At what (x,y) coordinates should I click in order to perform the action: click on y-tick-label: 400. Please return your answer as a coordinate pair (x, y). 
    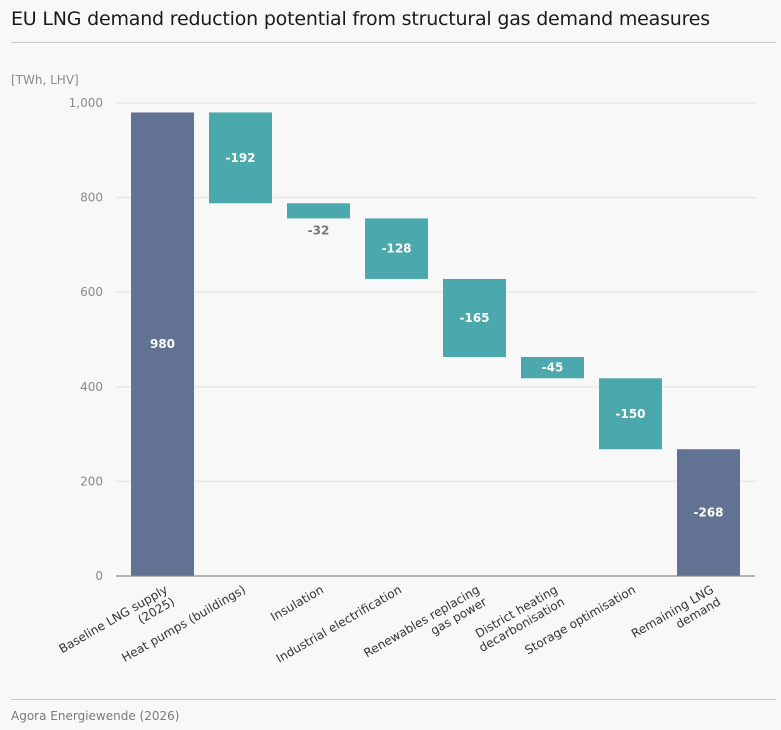
    Looking at the image, I should click on (91, 387).